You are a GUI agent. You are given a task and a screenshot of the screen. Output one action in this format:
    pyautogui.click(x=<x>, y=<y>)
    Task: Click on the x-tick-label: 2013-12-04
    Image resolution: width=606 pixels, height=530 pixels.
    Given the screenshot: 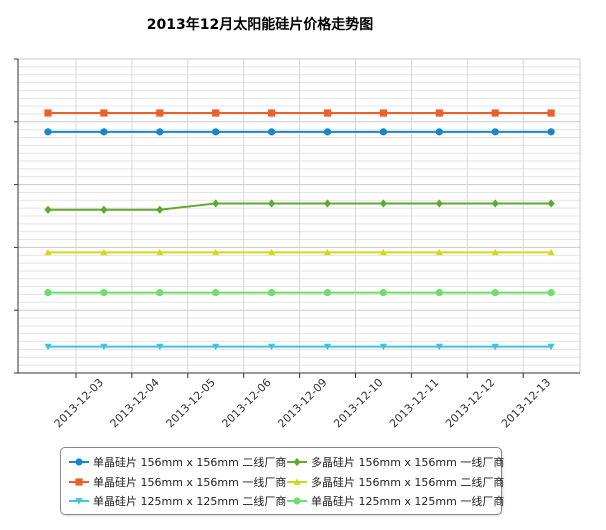 What is the action you would take?
    pyautogui.click(x=135, y=403)
    